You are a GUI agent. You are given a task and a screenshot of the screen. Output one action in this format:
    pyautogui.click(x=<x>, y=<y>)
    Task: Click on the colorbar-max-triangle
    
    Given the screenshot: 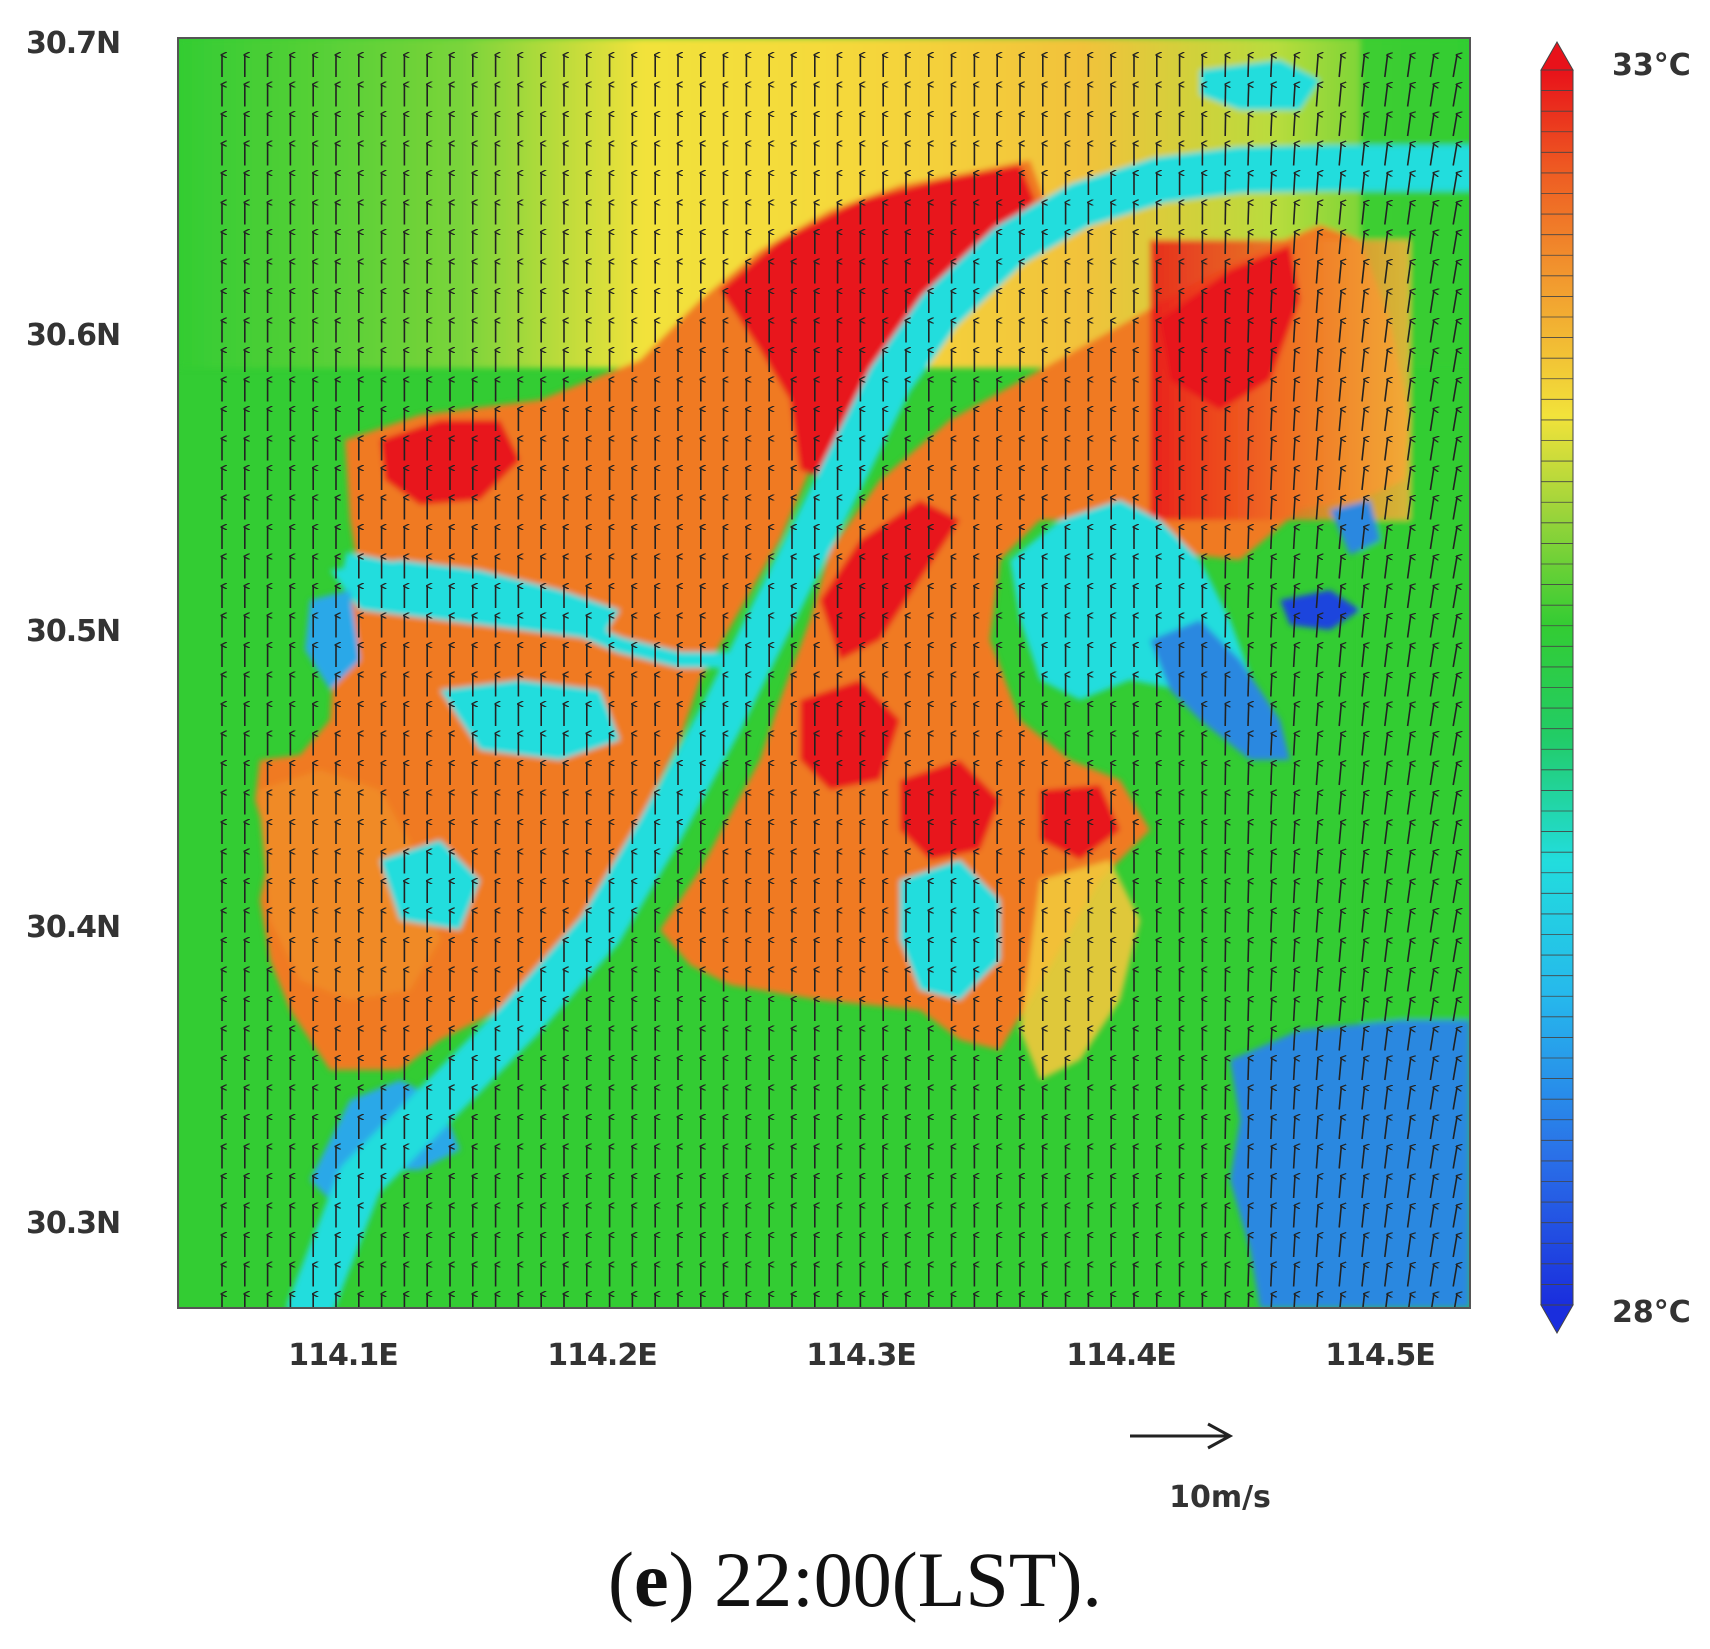 What is the action you would take?
    pyautogui.click(x=1557, y=55)
    